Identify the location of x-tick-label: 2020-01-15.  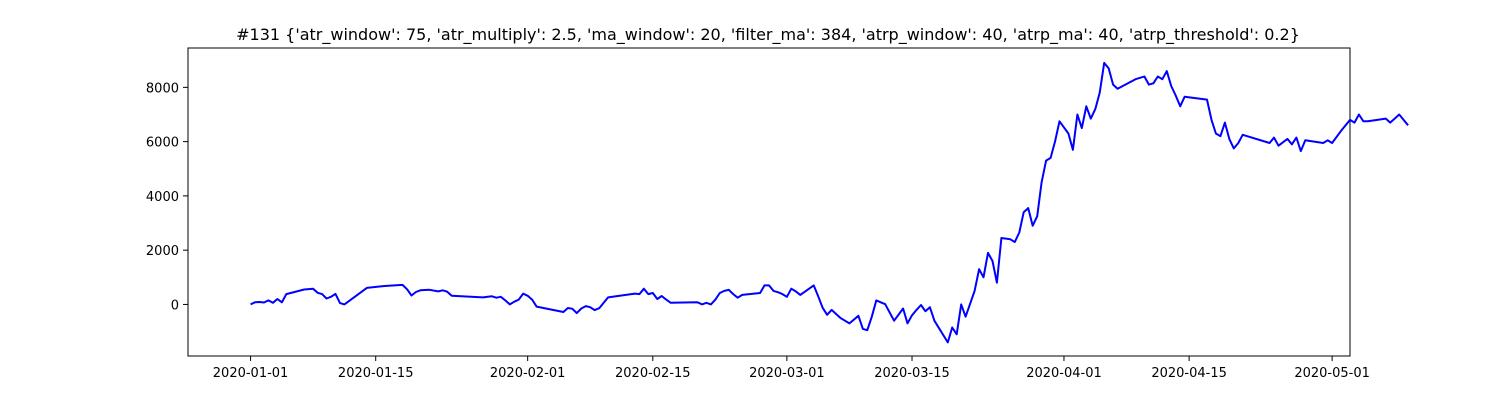
(376, 373).